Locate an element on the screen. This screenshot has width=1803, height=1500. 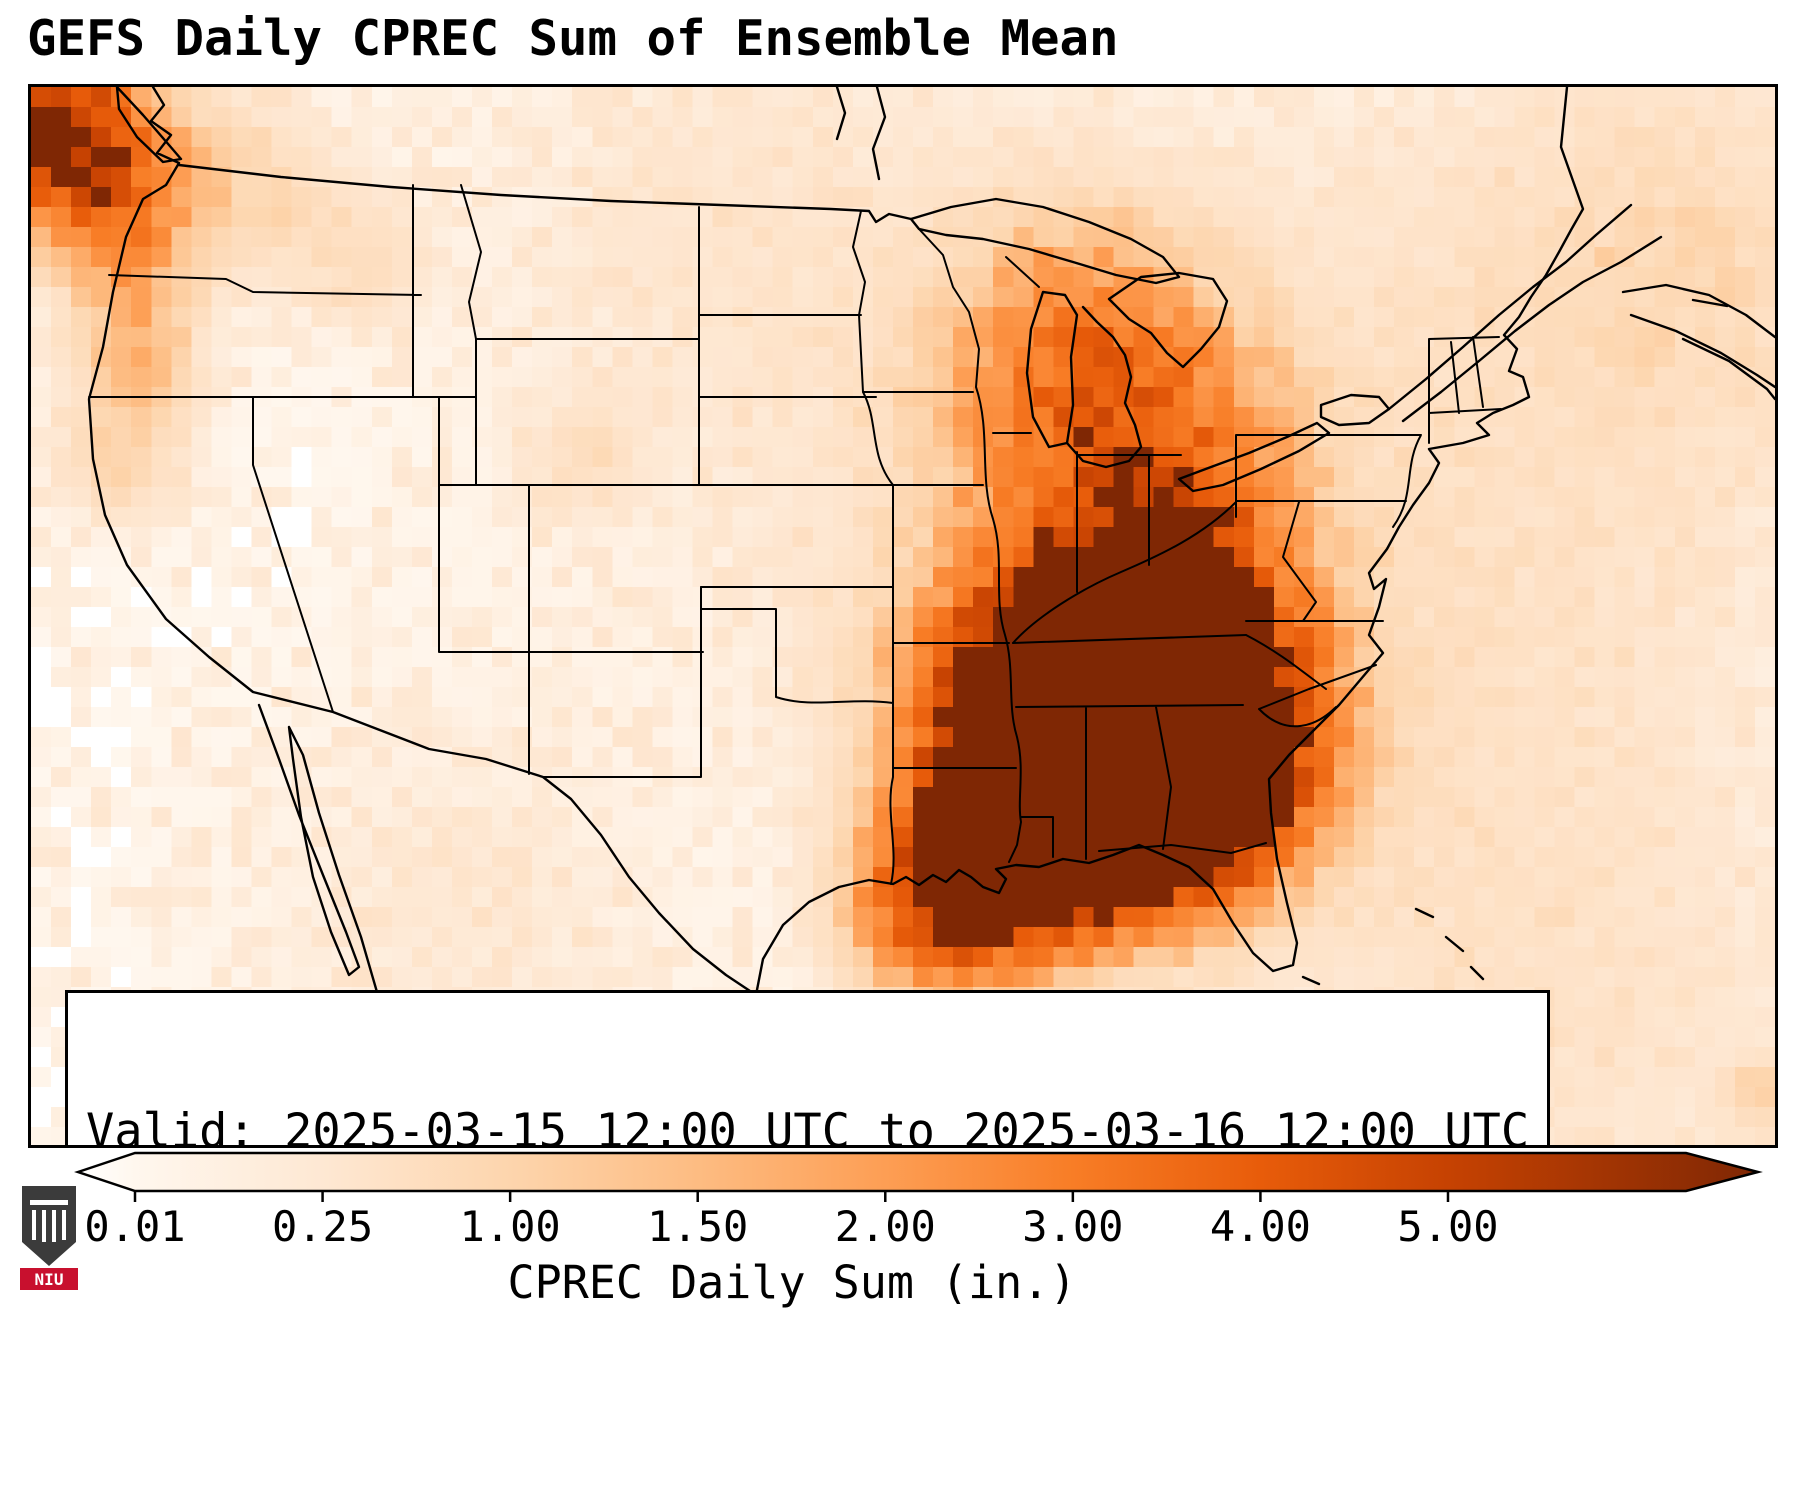
logo-text: NIU is located at coordinates (49, 1279).